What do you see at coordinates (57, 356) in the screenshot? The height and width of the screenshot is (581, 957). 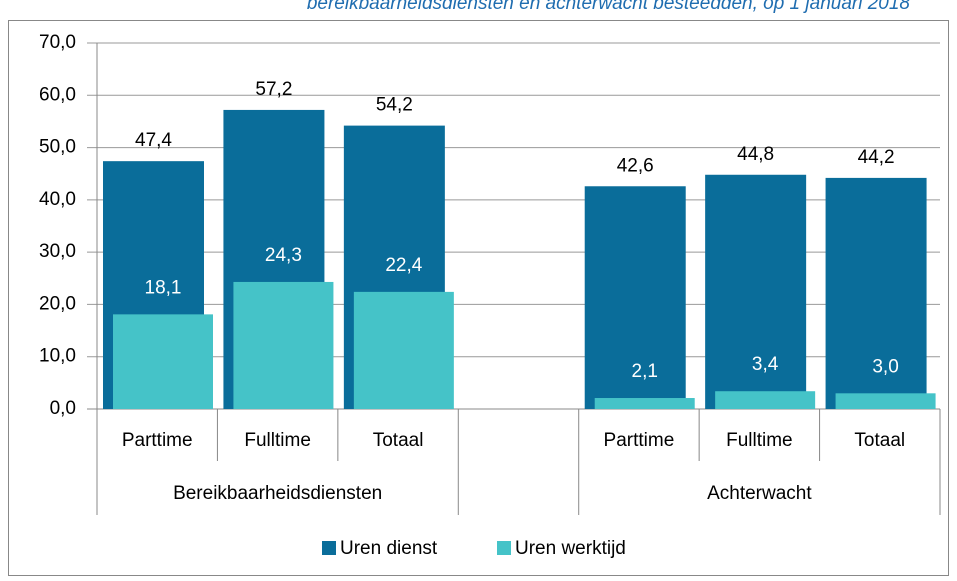 I see `y-tick-label: 10,0` at bounding box center [57, 356].